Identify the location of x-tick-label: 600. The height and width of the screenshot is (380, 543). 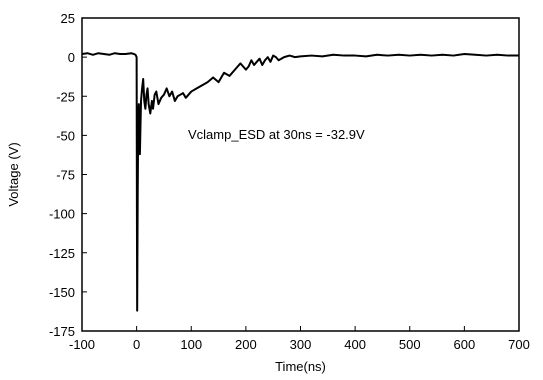
(465, 344).